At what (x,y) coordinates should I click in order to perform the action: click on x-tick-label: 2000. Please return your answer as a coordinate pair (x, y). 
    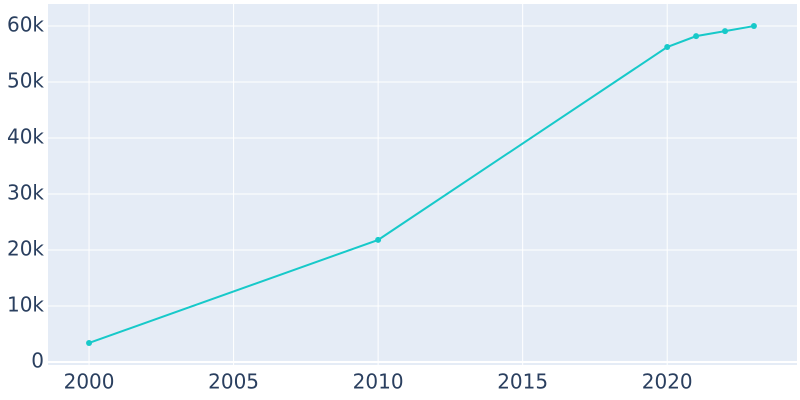
    Looking at the image, I should click on (89, 382).